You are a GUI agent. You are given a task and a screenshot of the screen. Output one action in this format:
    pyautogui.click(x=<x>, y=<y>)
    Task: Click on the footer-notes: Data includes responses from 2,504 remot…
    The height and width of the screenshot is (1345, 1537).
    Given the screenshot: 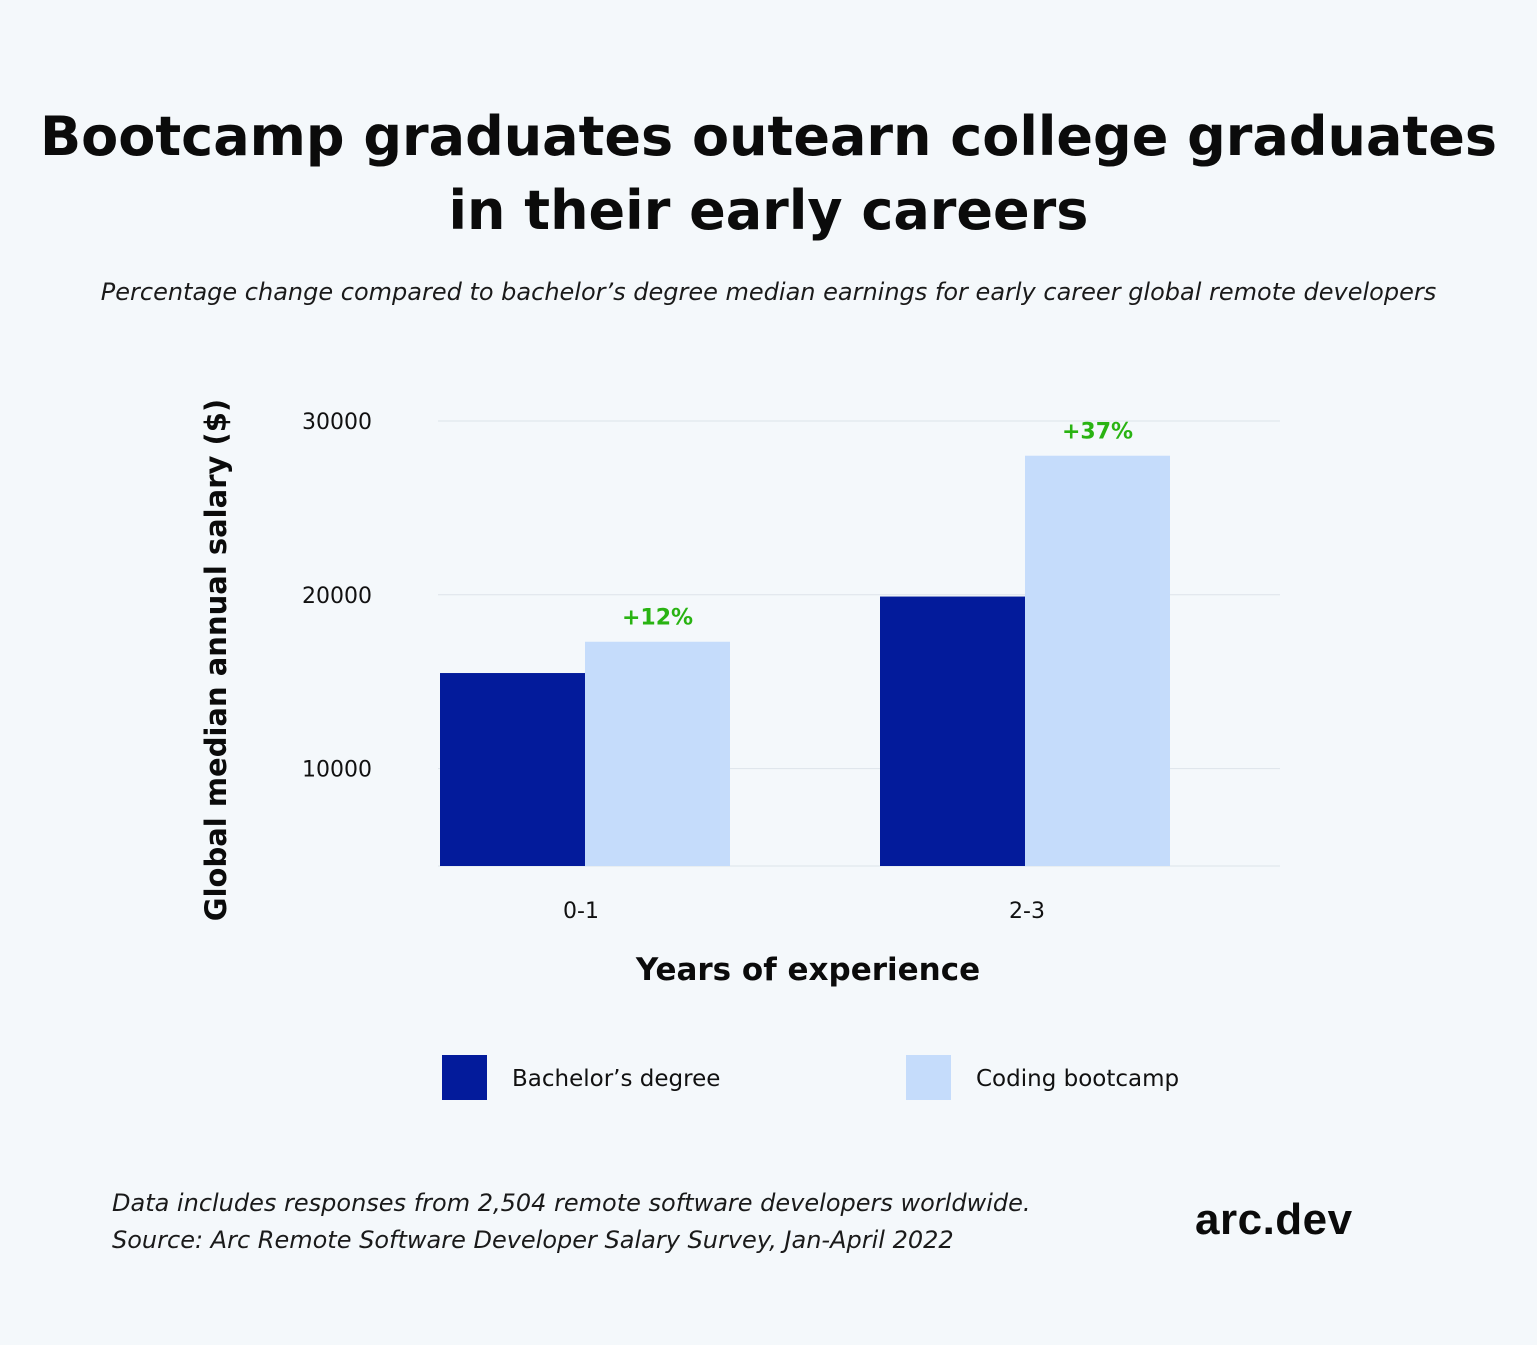 What is the action you would take?
    pyautogui.click(x=571, y=1222)
    